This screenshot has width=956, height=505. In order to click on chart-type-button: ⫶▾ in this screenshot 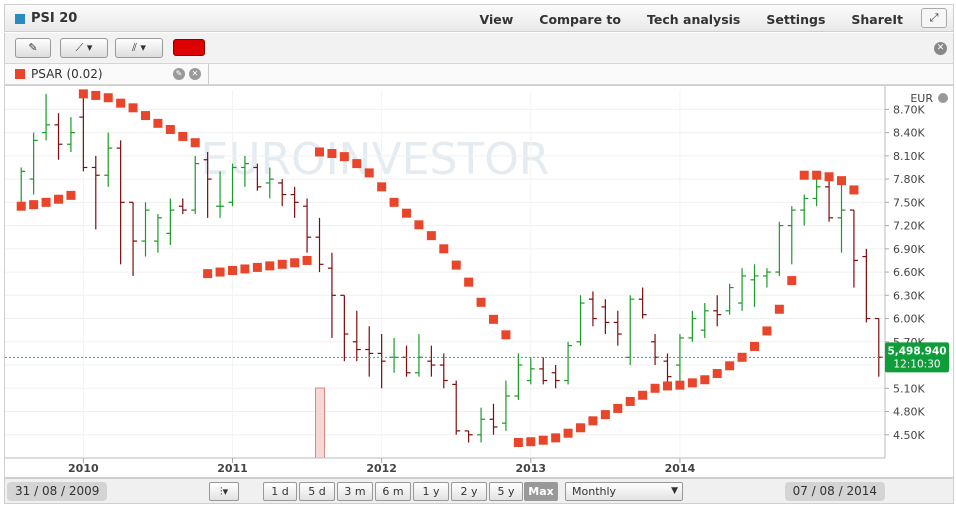, I will do `click(224, 491)`.